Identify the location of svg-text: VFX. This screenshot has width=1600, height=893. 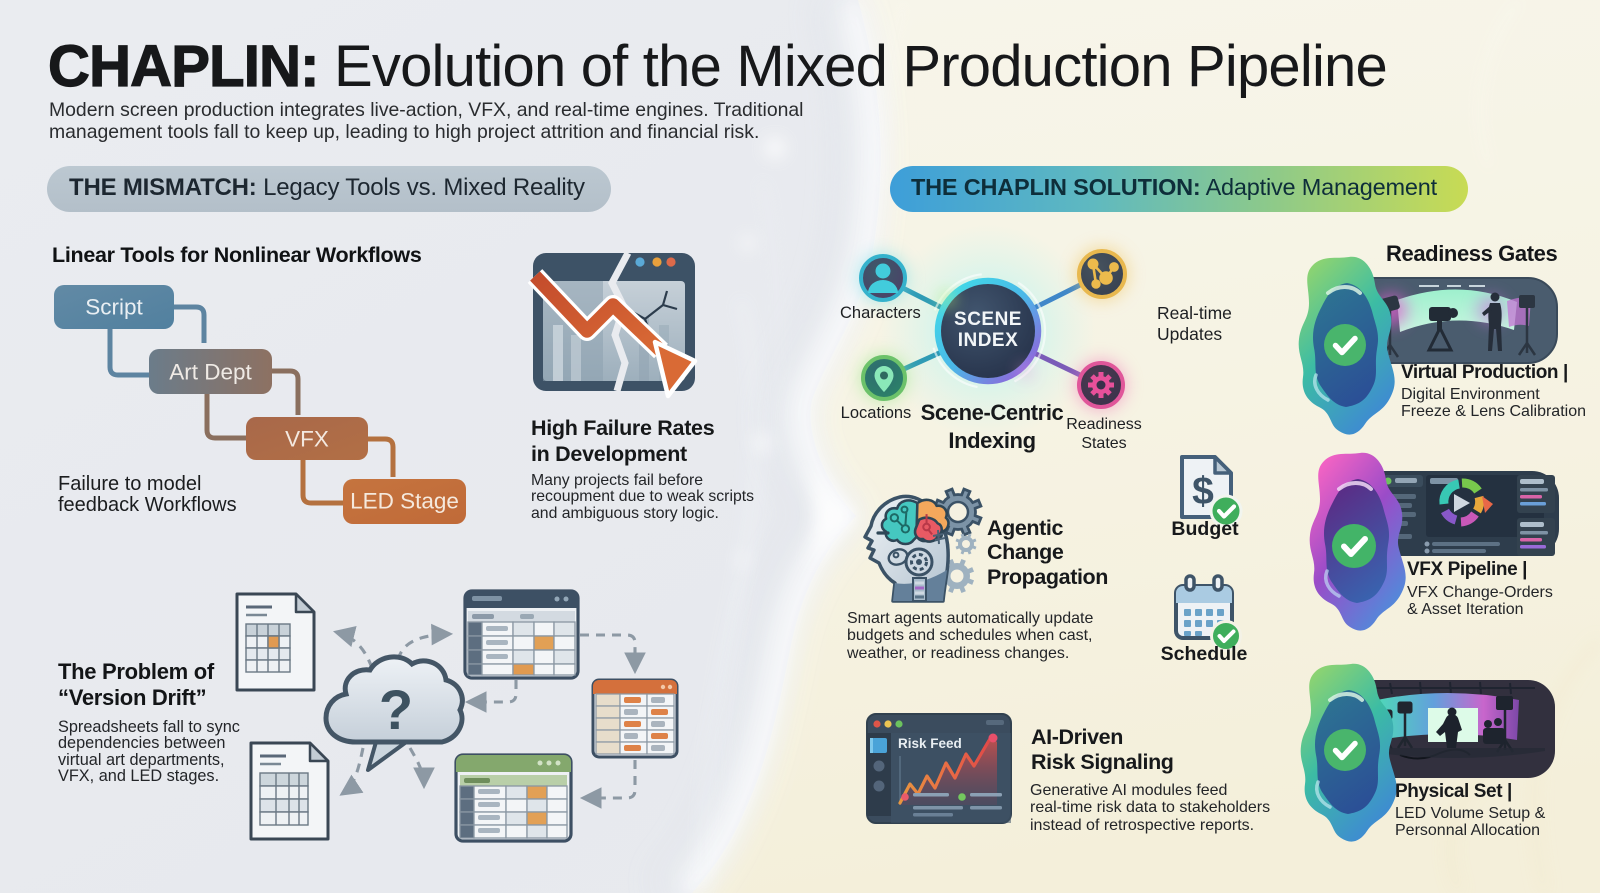
(307, 439).